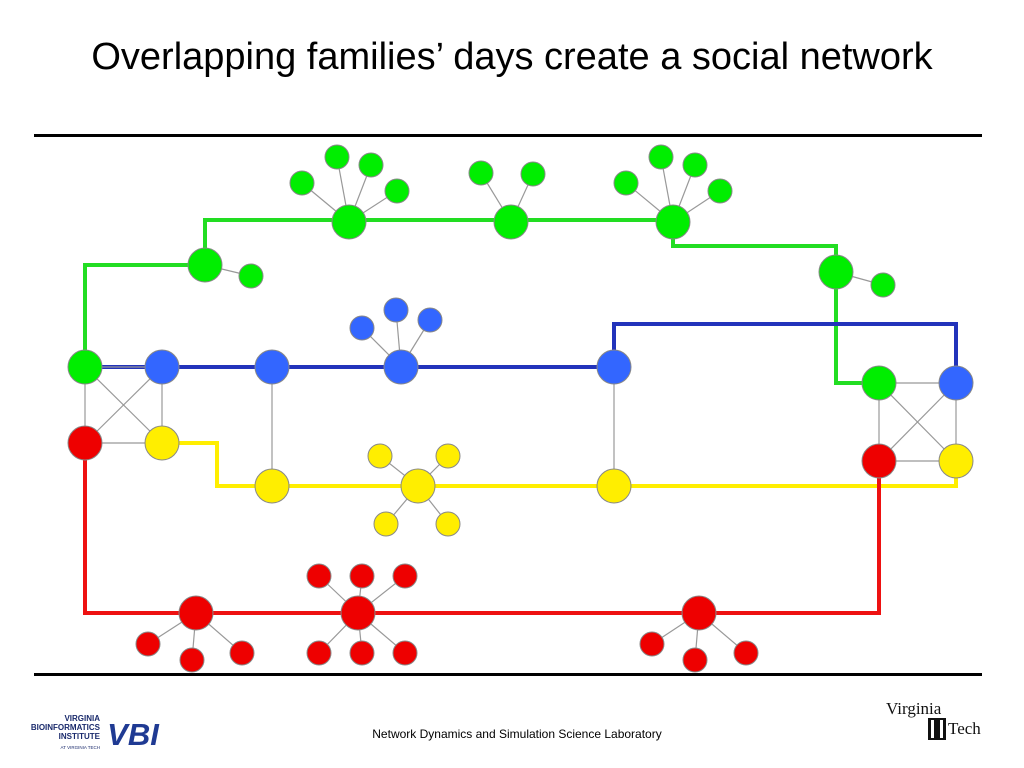 Image resolution: width=1024 pixels, height=768 pixels. I want to click on top-divider, so click(508, 135).